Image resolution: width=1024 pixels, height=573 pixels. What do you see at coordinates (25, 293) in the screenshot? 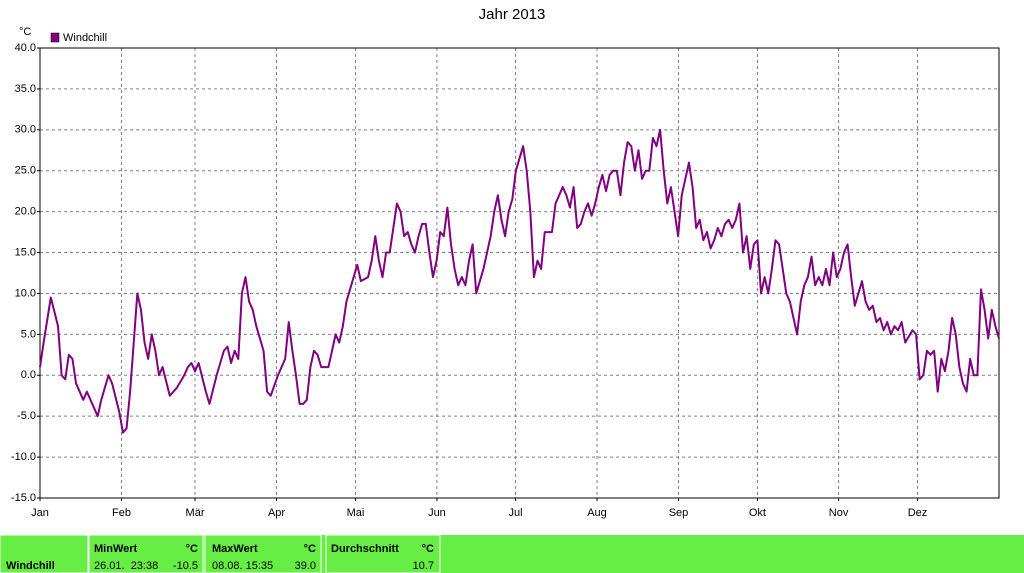
I see `y-tick-label: 10.0` at bounding box center [25, 293].